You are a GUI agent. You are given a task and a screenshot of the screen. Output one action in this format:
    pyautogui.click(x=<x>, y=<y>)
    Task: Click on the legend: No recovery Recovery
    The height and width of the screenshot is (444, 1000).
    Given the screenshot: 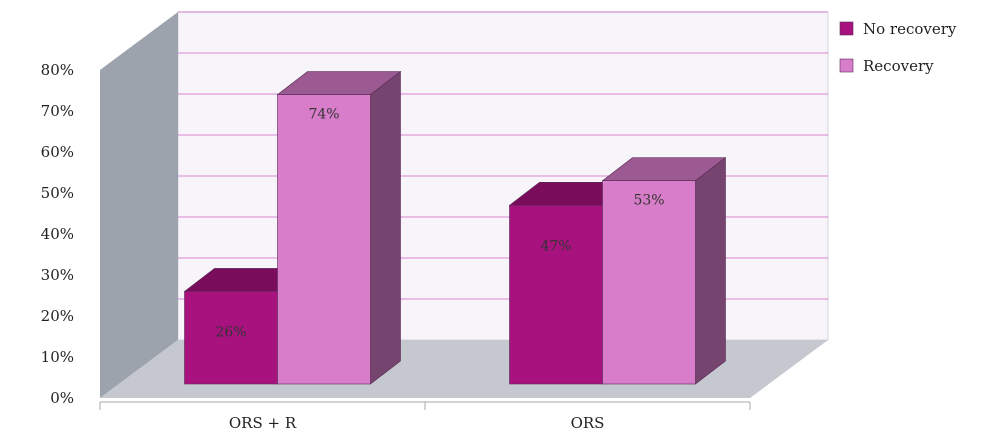 What is the action you would take?
    pyautogui.click(x=898, y=47)
    